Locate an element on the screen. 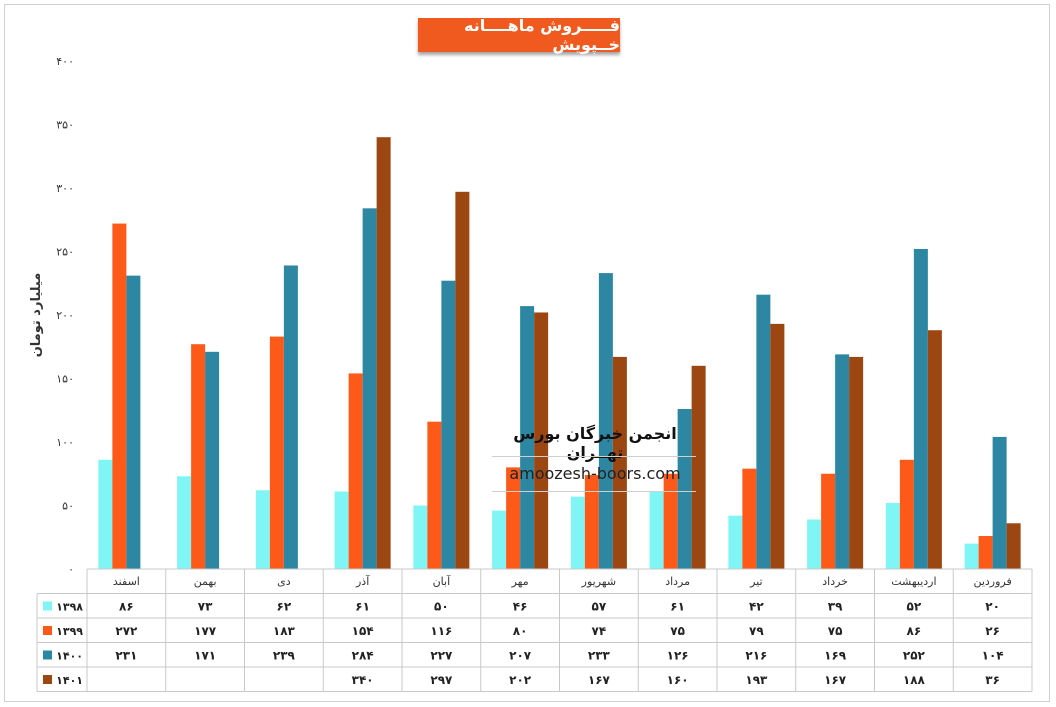  data-label: ۶۲ is located at coordinates (284, 607).